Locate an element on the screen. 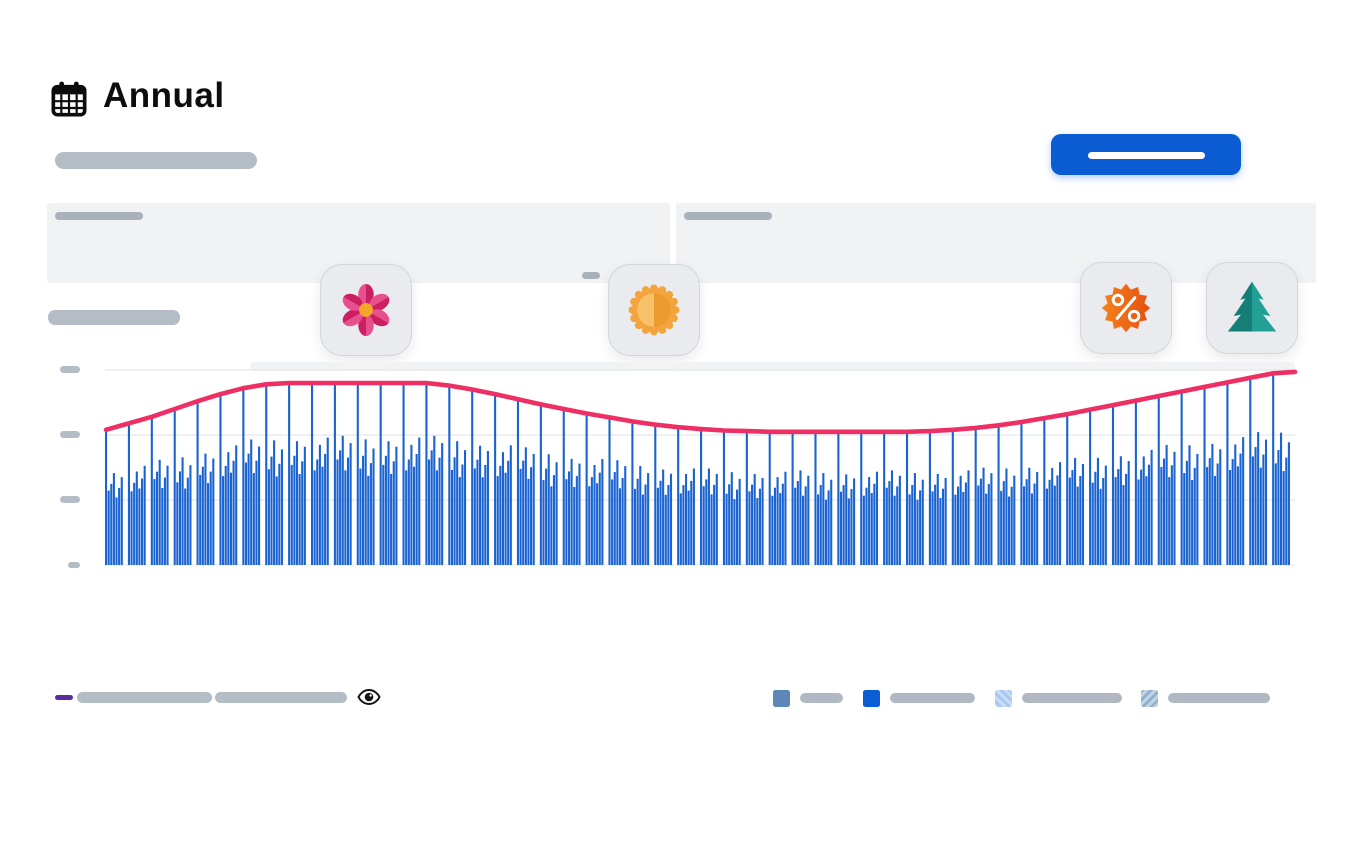 The image size is (1360, 850). season-card-autumn is located at coordinates (1126, 308).